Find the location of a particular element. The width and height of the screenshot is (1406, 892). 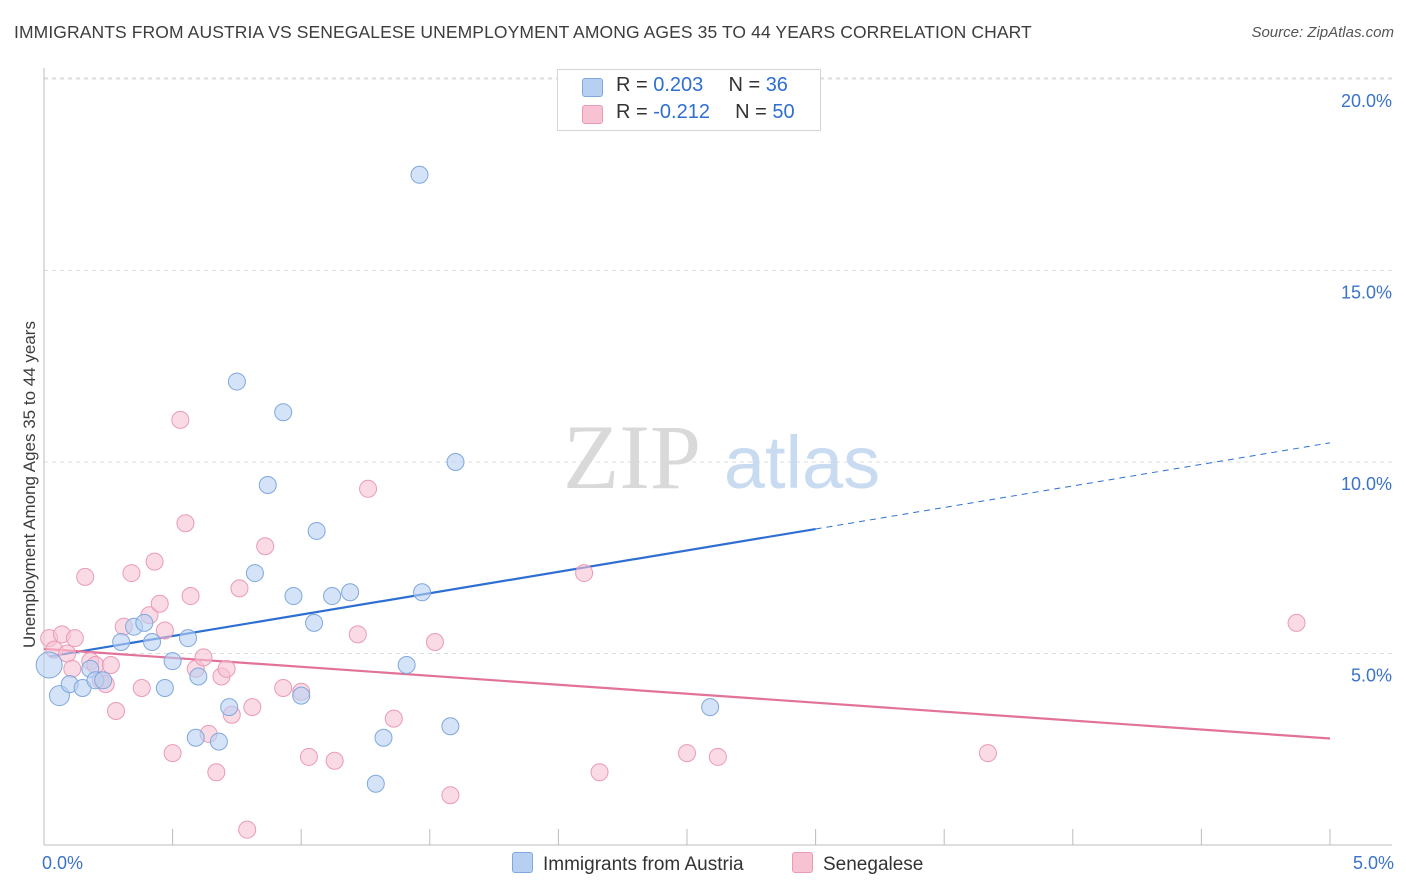

austria-swatch-icon is located at coordinates (592, 87).